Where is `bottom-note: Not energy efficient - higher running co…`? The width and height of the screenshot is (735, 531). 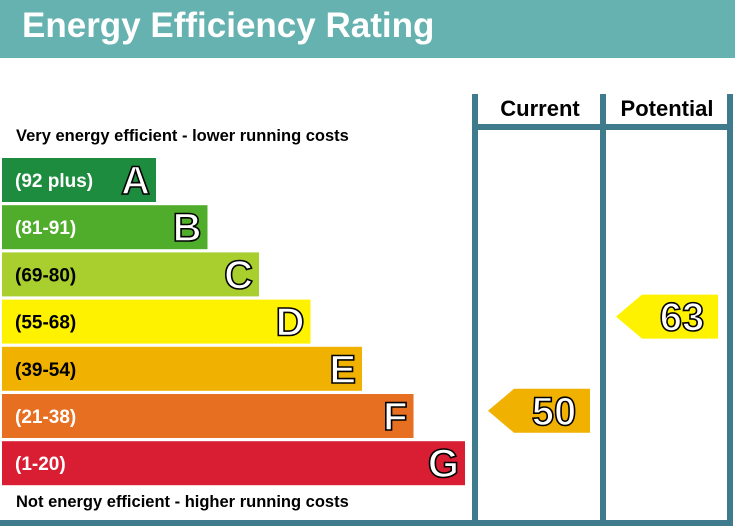 bottom-note: Not energy efficient - higher running co… is located at coordinates (182, 502).